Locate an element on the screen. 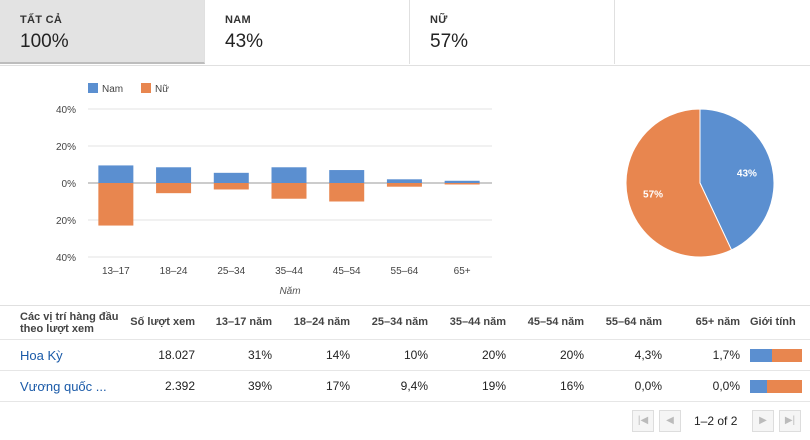  first-page-button: |◀ is located at coordinates (643, 421).